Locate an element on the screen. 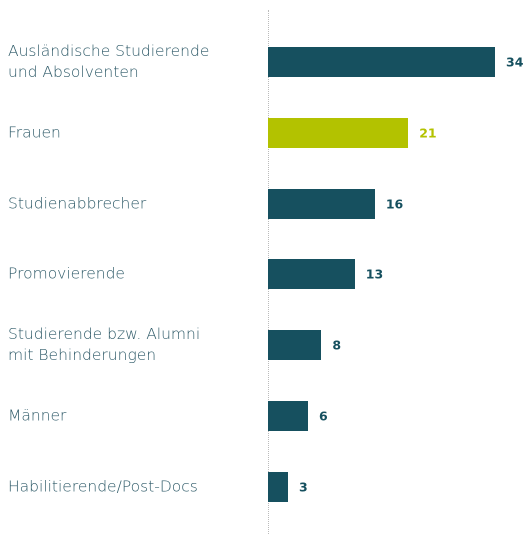 This screenshot has width=528, height=534. value-label: 8 is located at coordinates (337, 345).